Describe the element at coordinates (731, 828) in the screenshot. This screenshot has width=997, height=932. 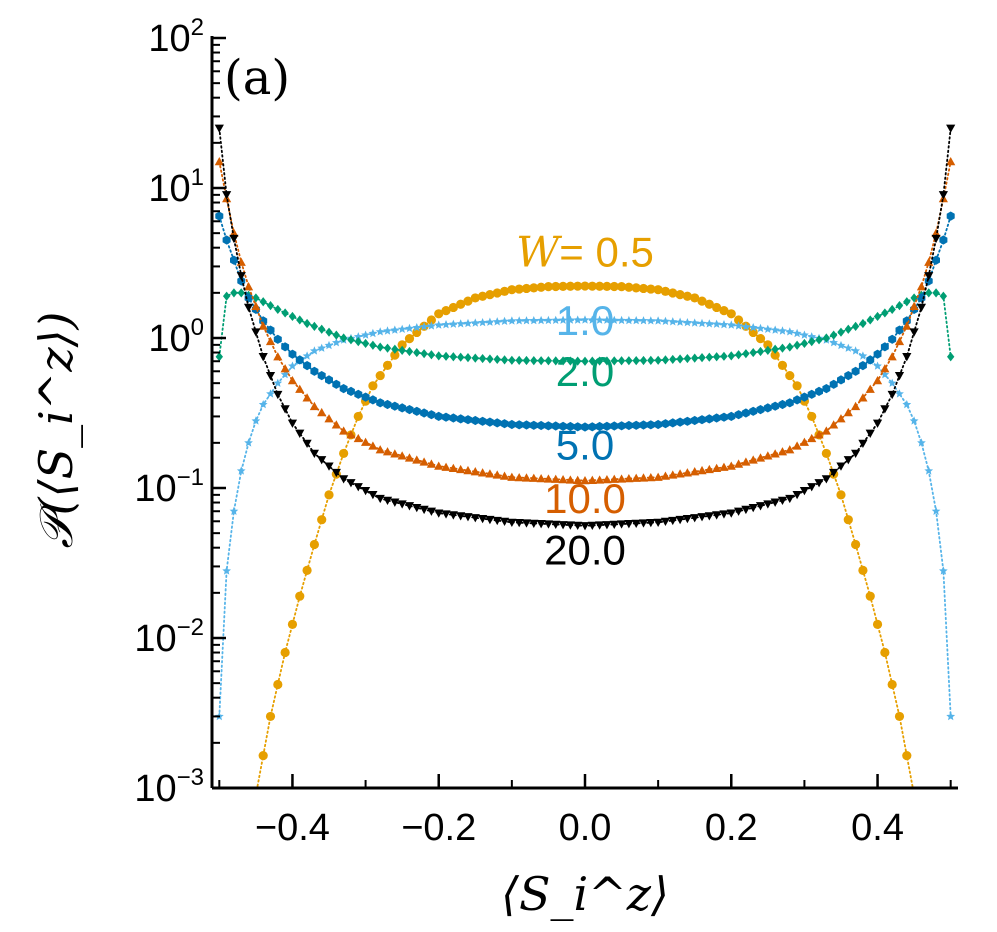
I see `x-tick-label: 0.2` at that location.